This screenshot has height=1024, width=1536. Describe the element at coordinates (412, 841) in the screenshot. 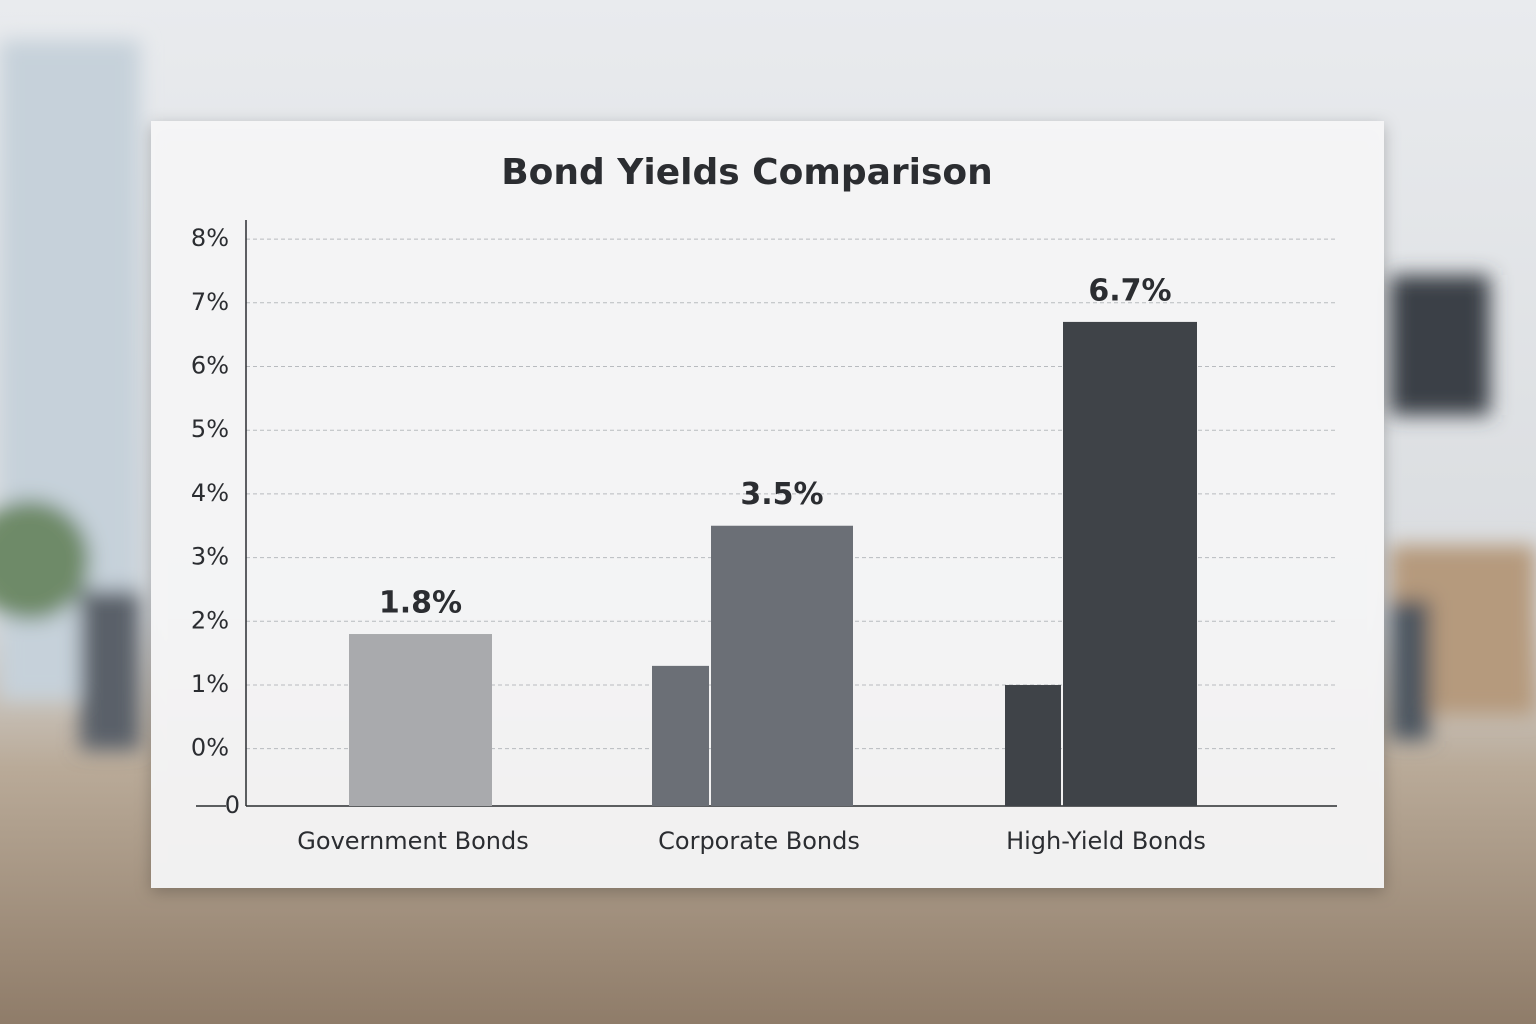

I see `x-tick-label: Government Bonds` at that location.